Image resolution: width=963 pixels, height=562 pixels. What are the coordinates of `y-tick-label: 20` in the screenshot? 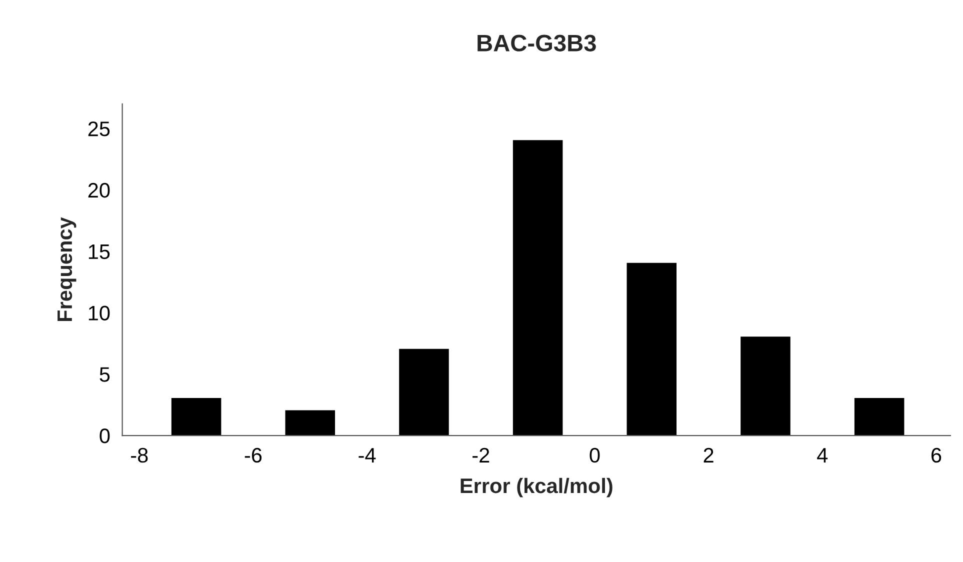 It's located at (99, 190).